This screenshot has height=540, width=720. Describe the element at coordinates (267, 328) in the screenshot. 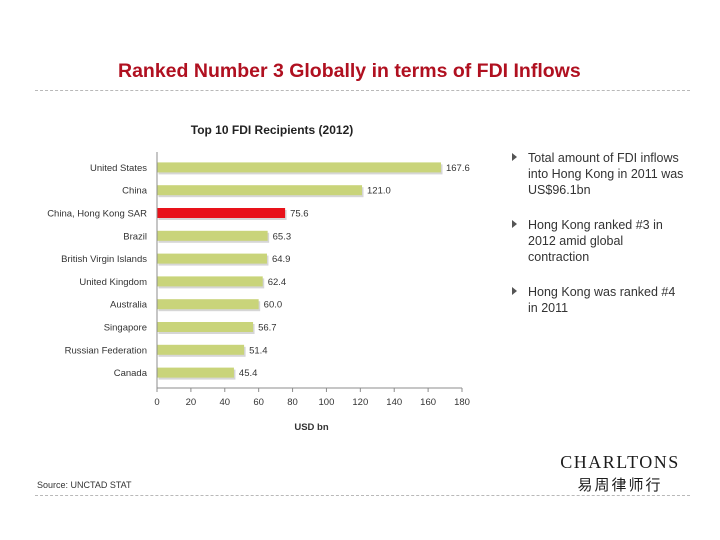

I see `value-label: 56.7` at that location.